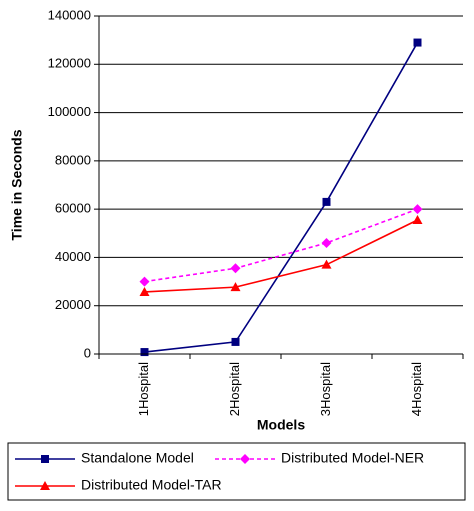 This screenshot has height=511, width=474. Describe the element at coordinates (325, 389) in the screenshot. I see `x-tick-label: 3Hospital` at that location.